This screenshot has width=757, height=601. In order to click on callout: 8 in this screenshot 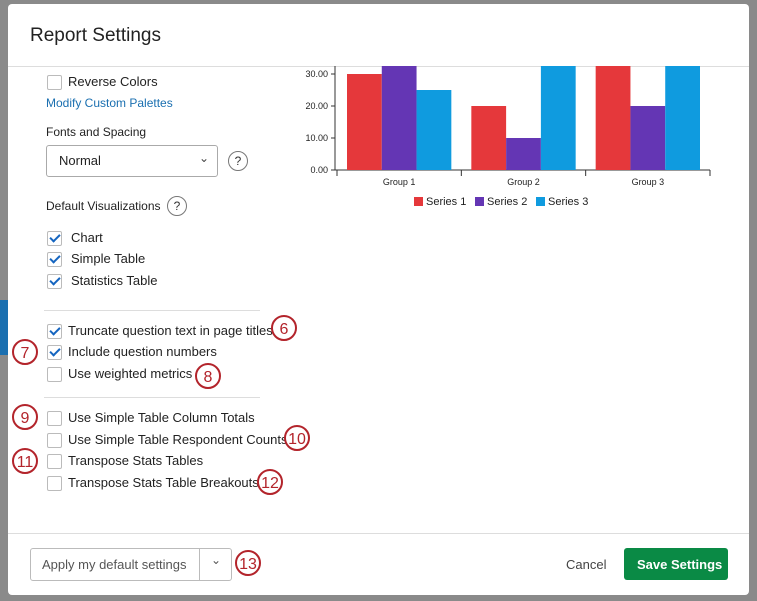, I will do `click(208, 376)`.